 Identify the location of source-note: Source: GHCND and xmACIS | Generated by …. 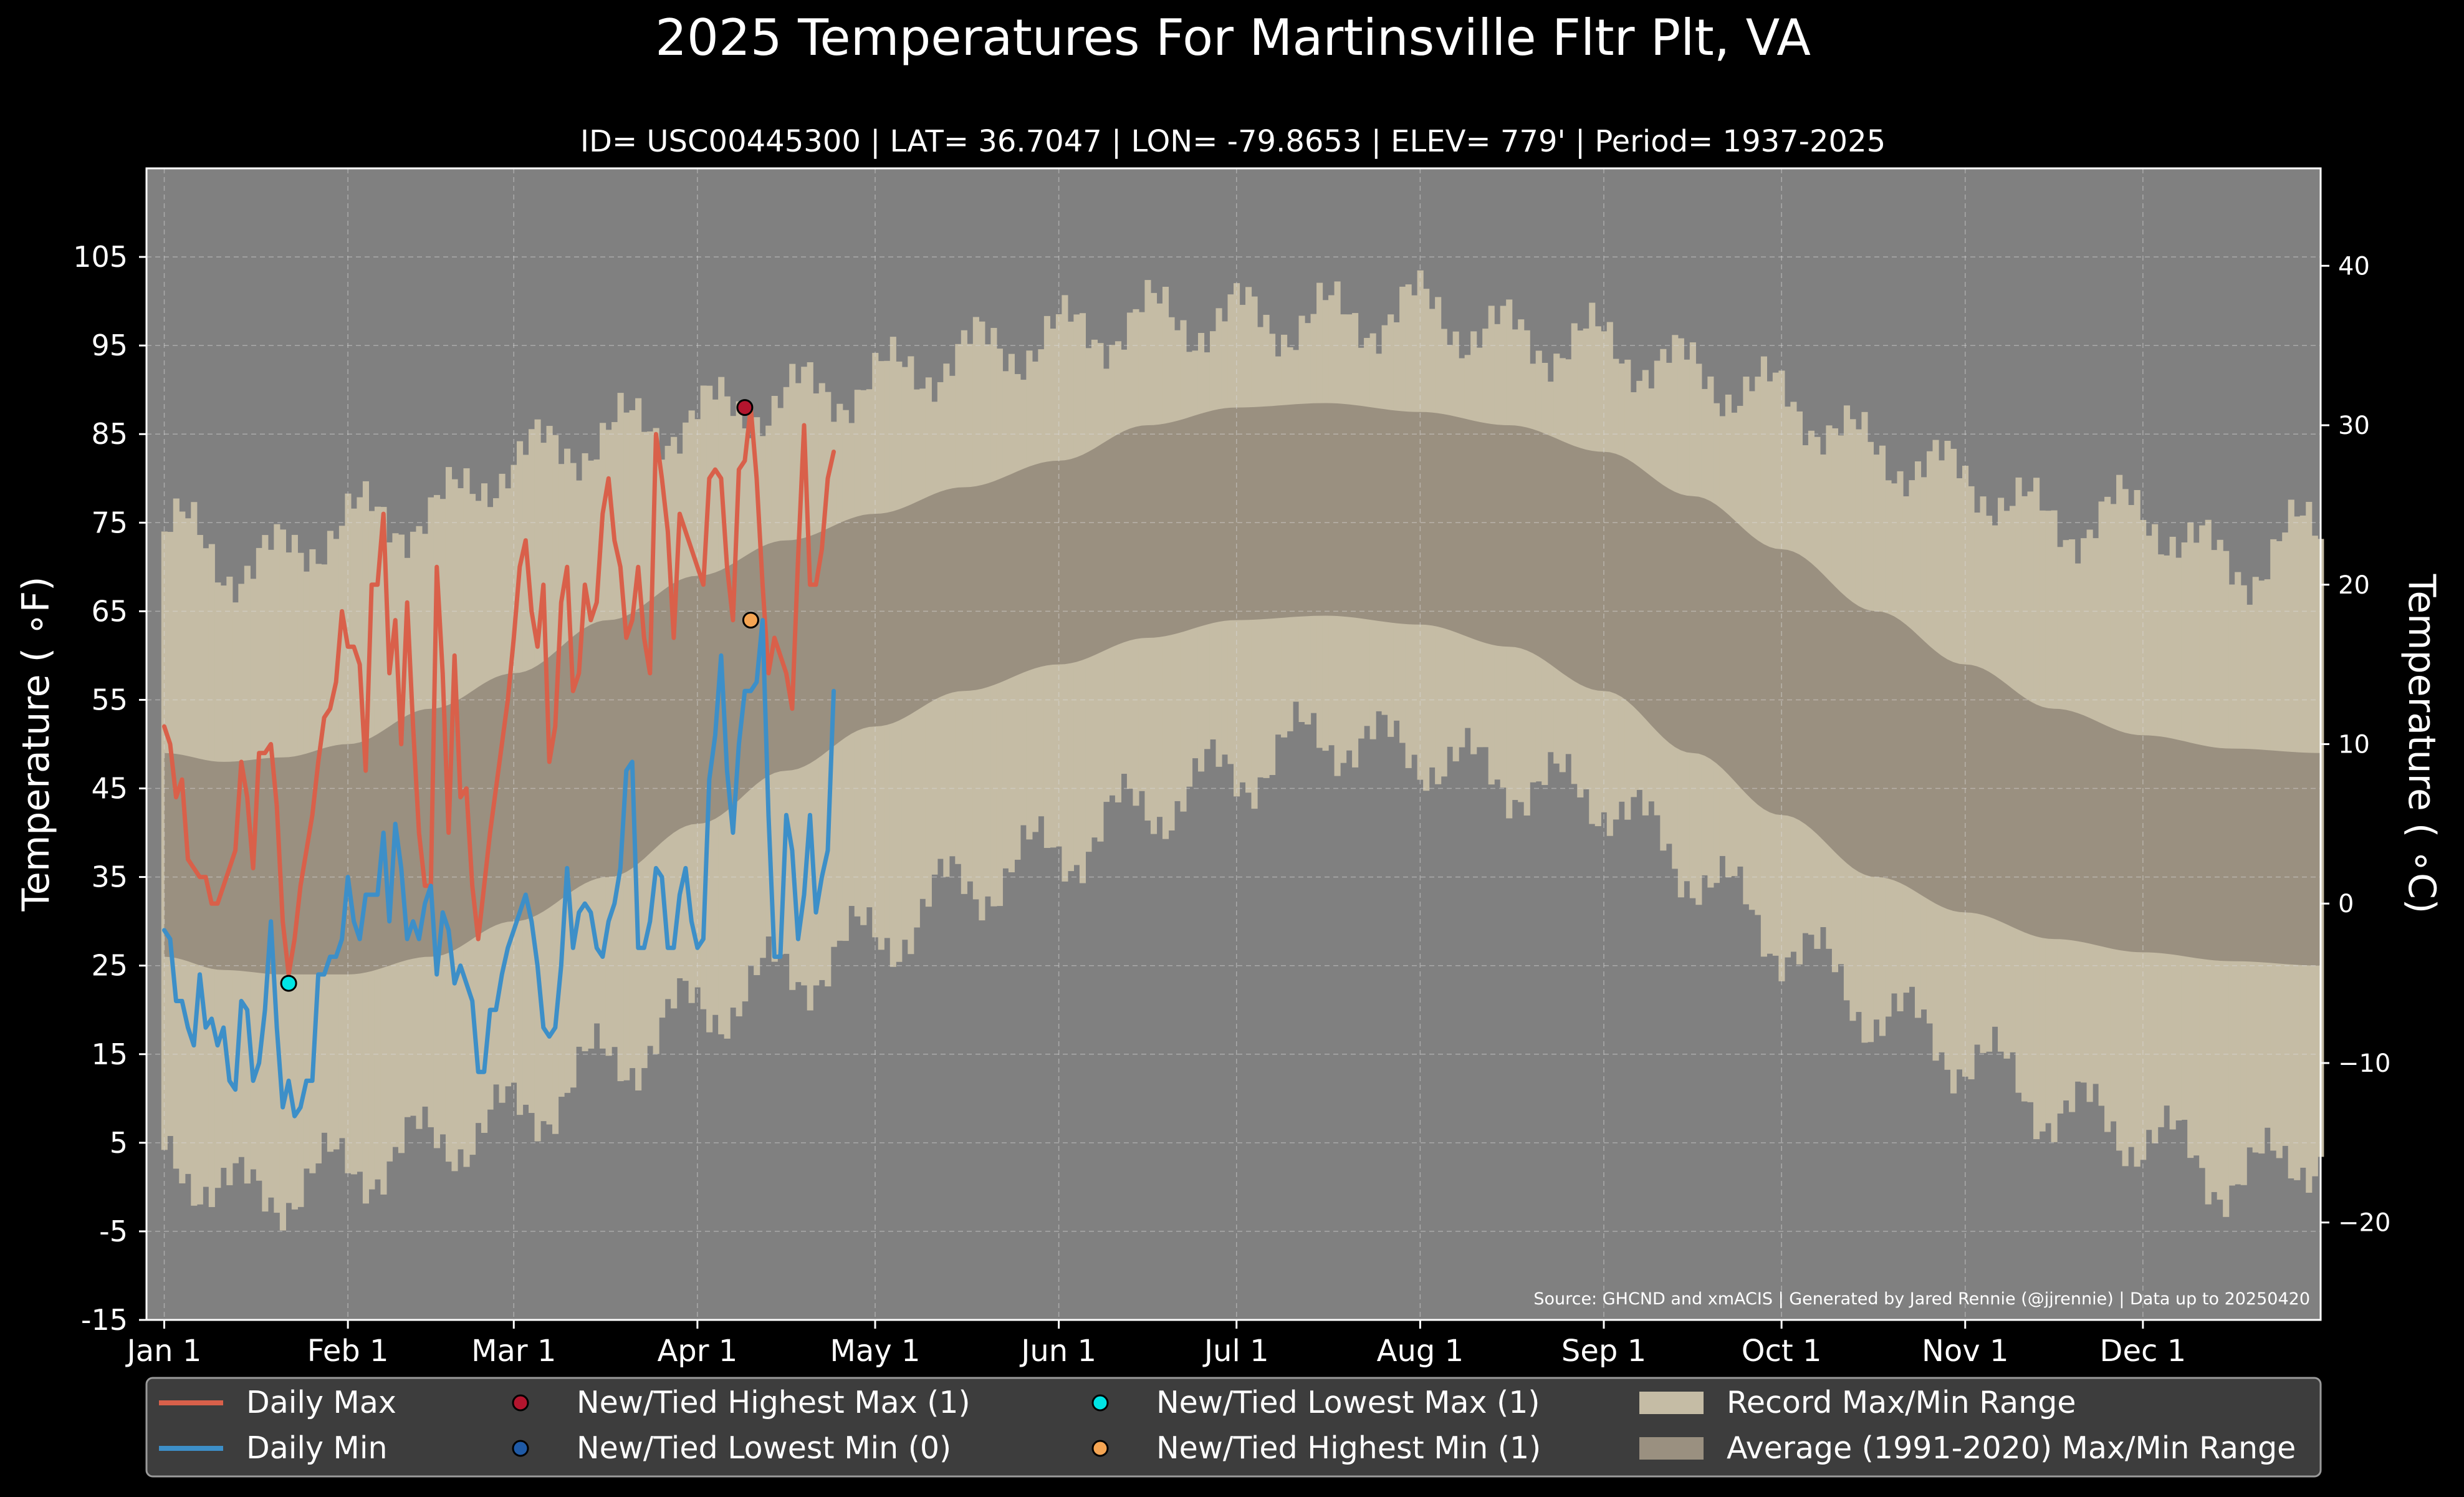
(1921, 1299).